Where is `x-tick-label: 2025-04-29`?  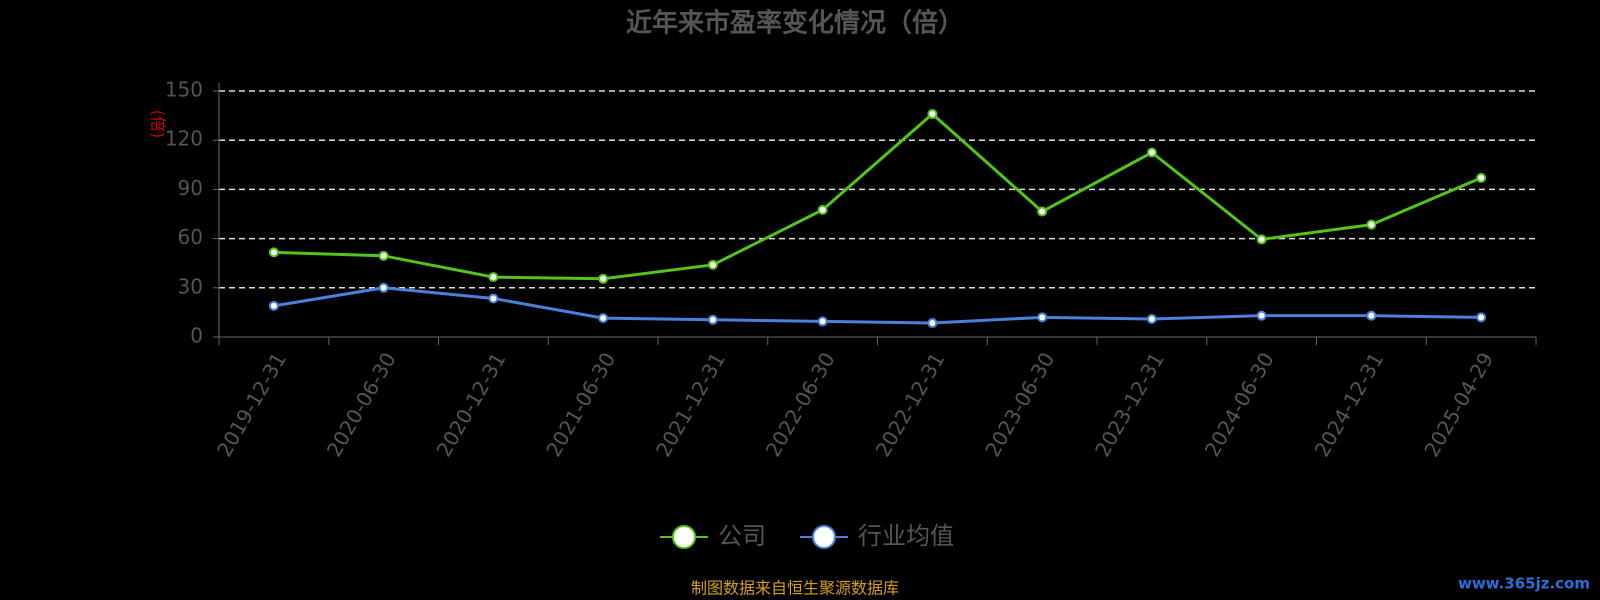
x-tick-label: 2025-04-29 is located at coordinates (1458, 404).